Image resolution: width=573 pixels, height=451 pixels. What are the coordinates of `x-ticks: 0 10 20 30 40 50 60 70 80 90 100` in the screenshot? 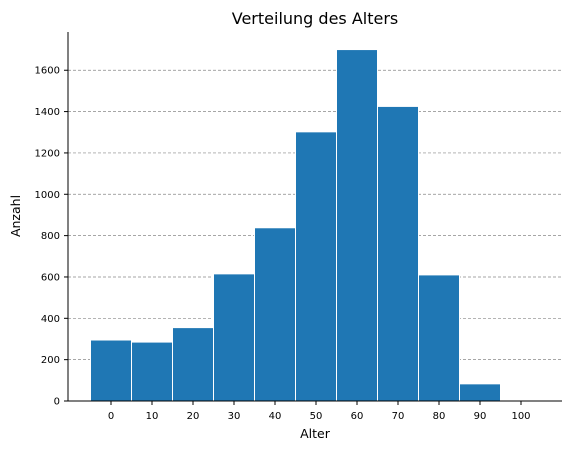 It's located at (319, 411).